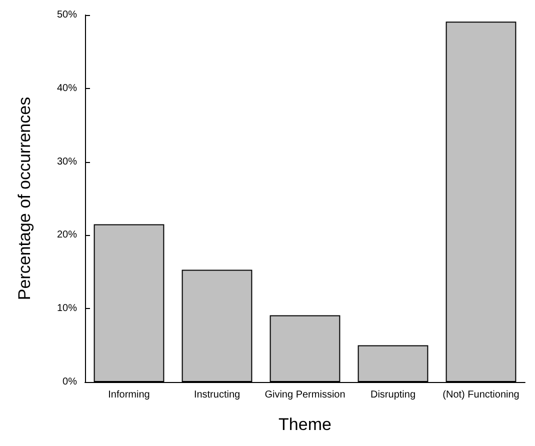 The height and width of the screenshot is (446, 535). I want to click on y-tick-label: 10%, so click(67, 308).